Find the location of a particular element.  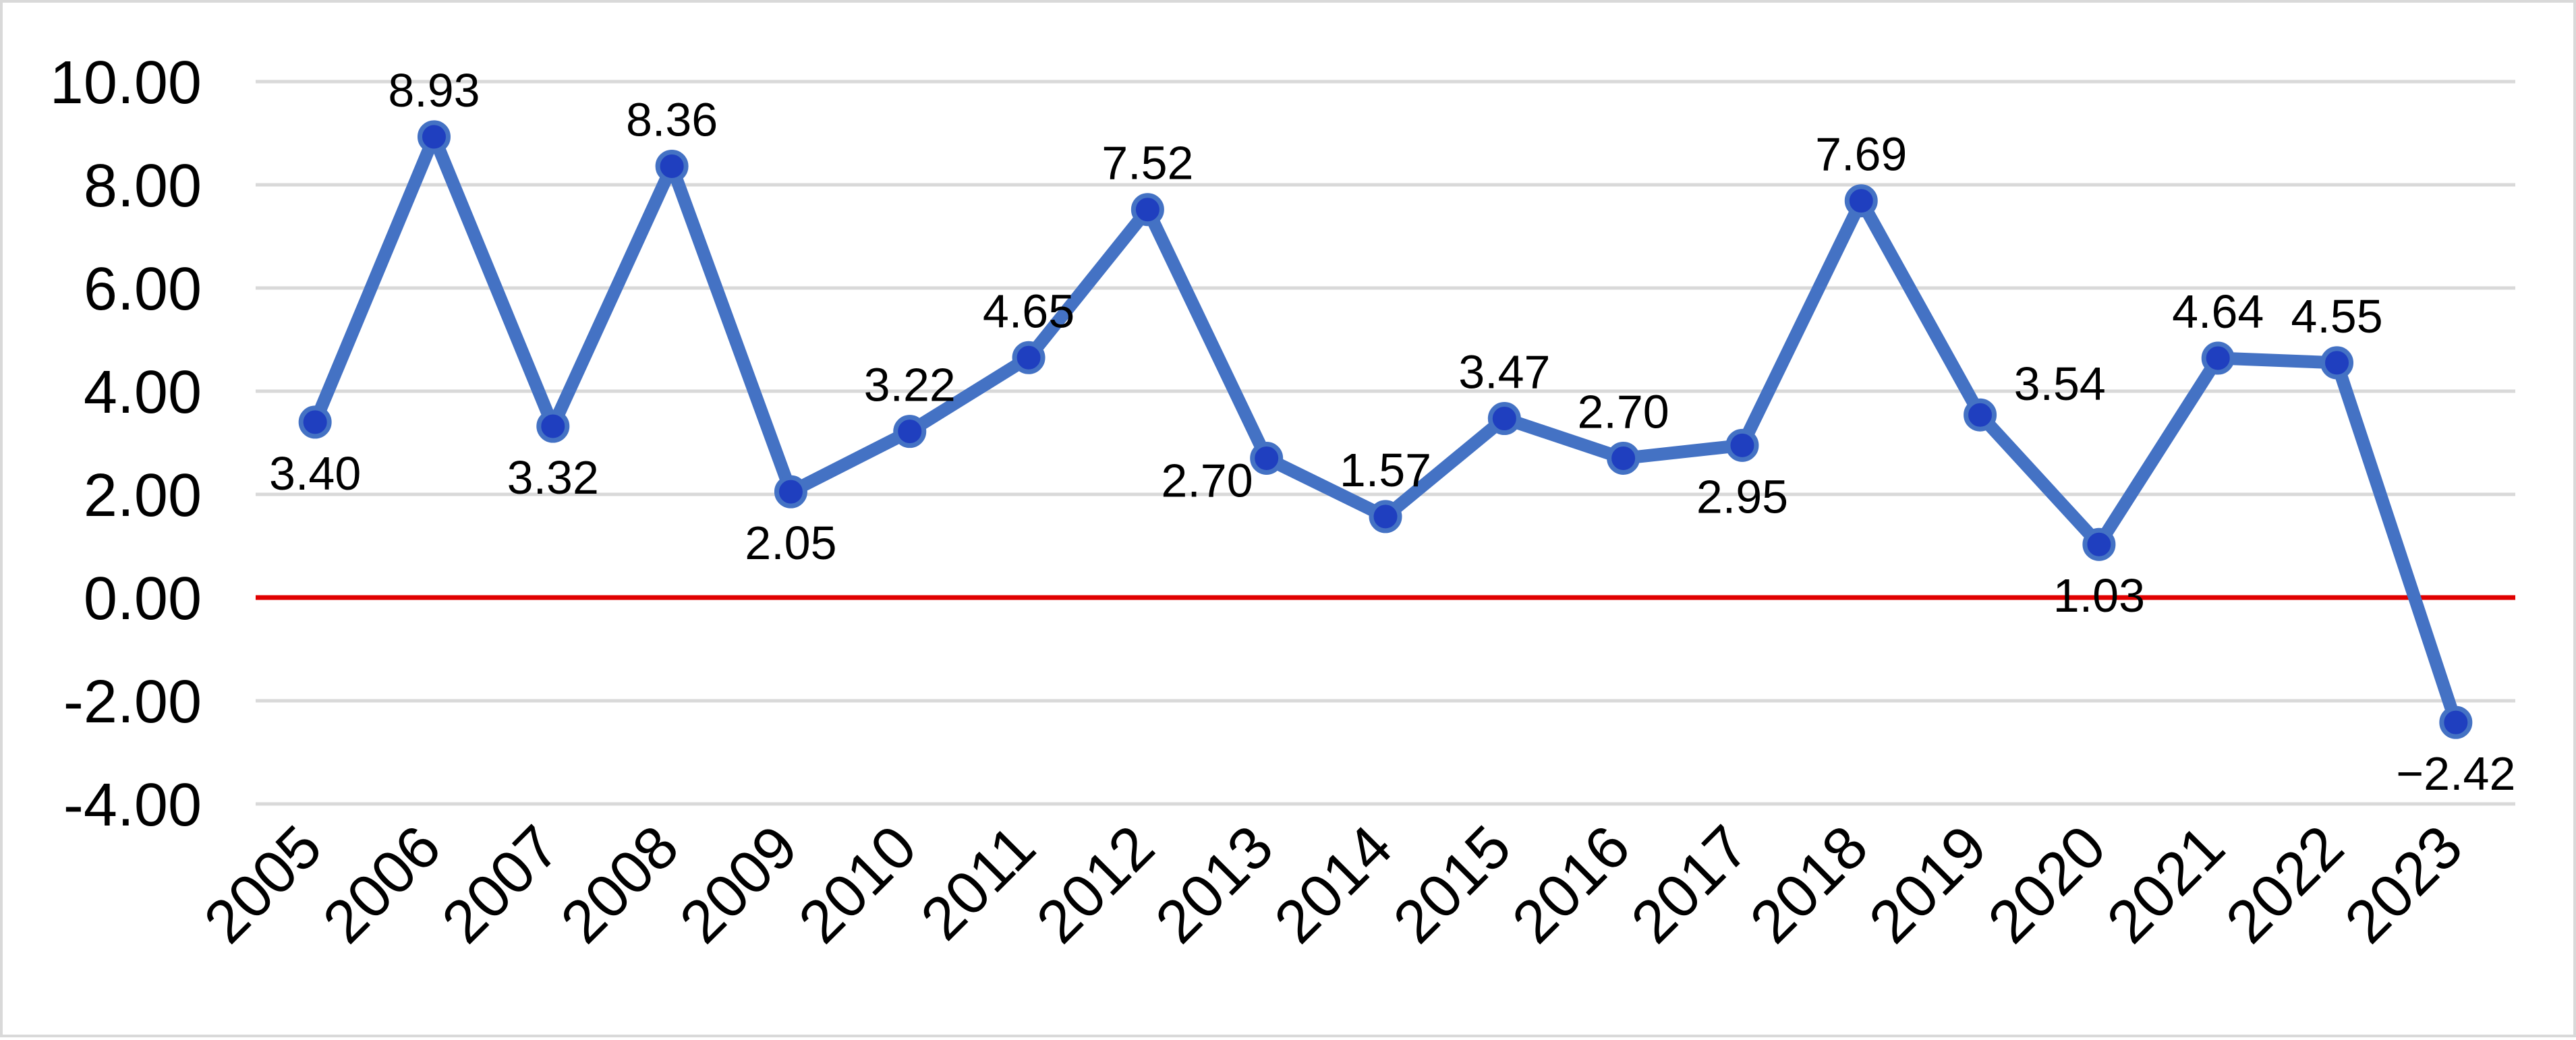

y-tick-label: 10.00 is located at coordinates (126, 83).